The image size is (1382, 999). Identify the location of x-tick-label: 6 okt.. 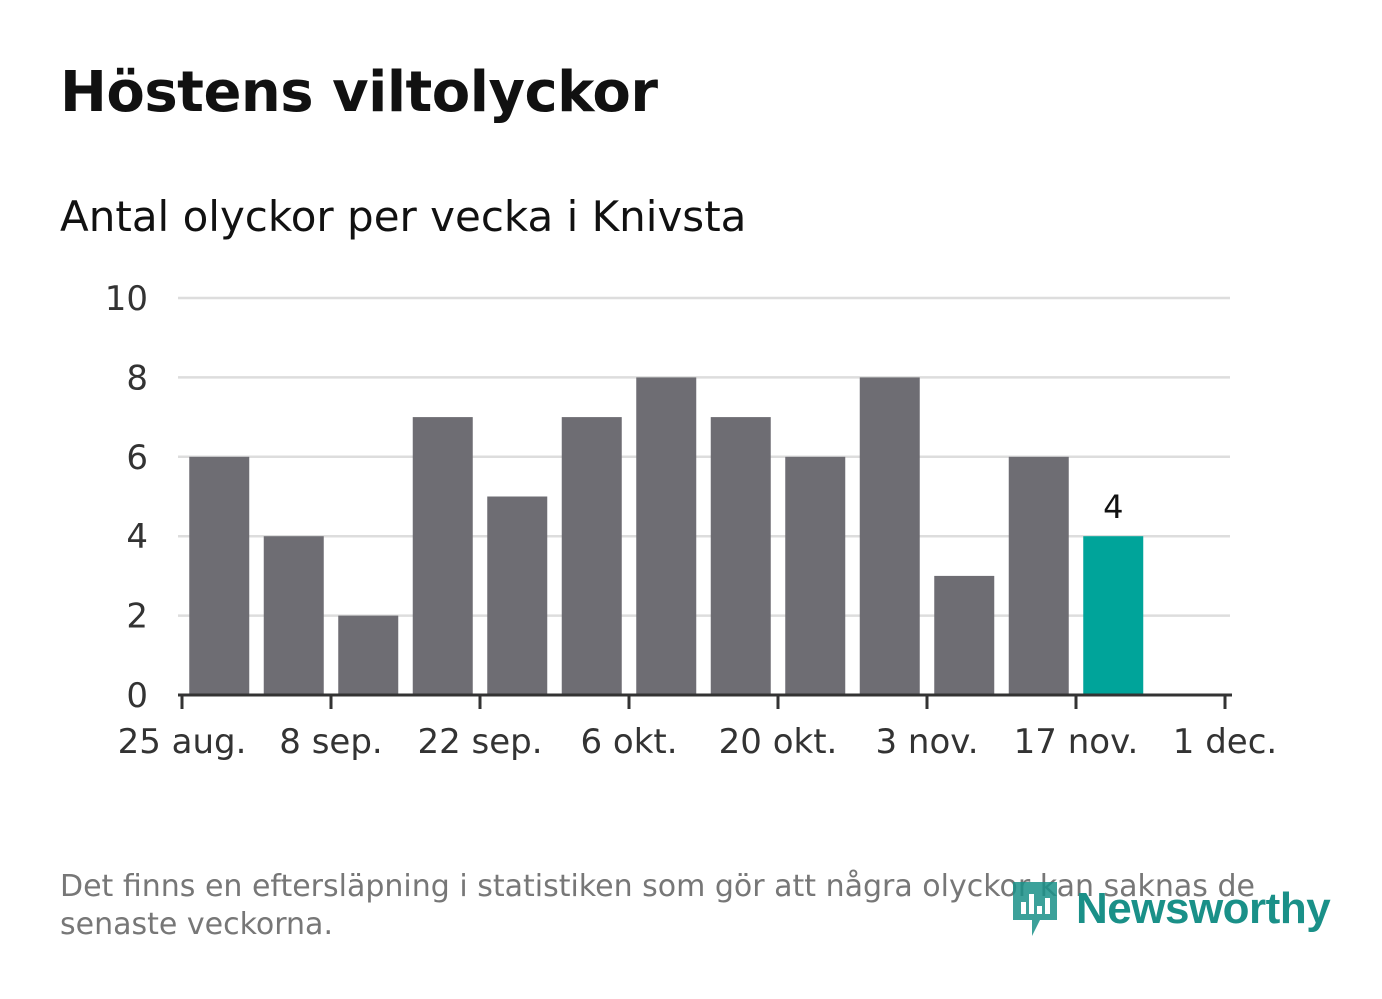
(628, 742).